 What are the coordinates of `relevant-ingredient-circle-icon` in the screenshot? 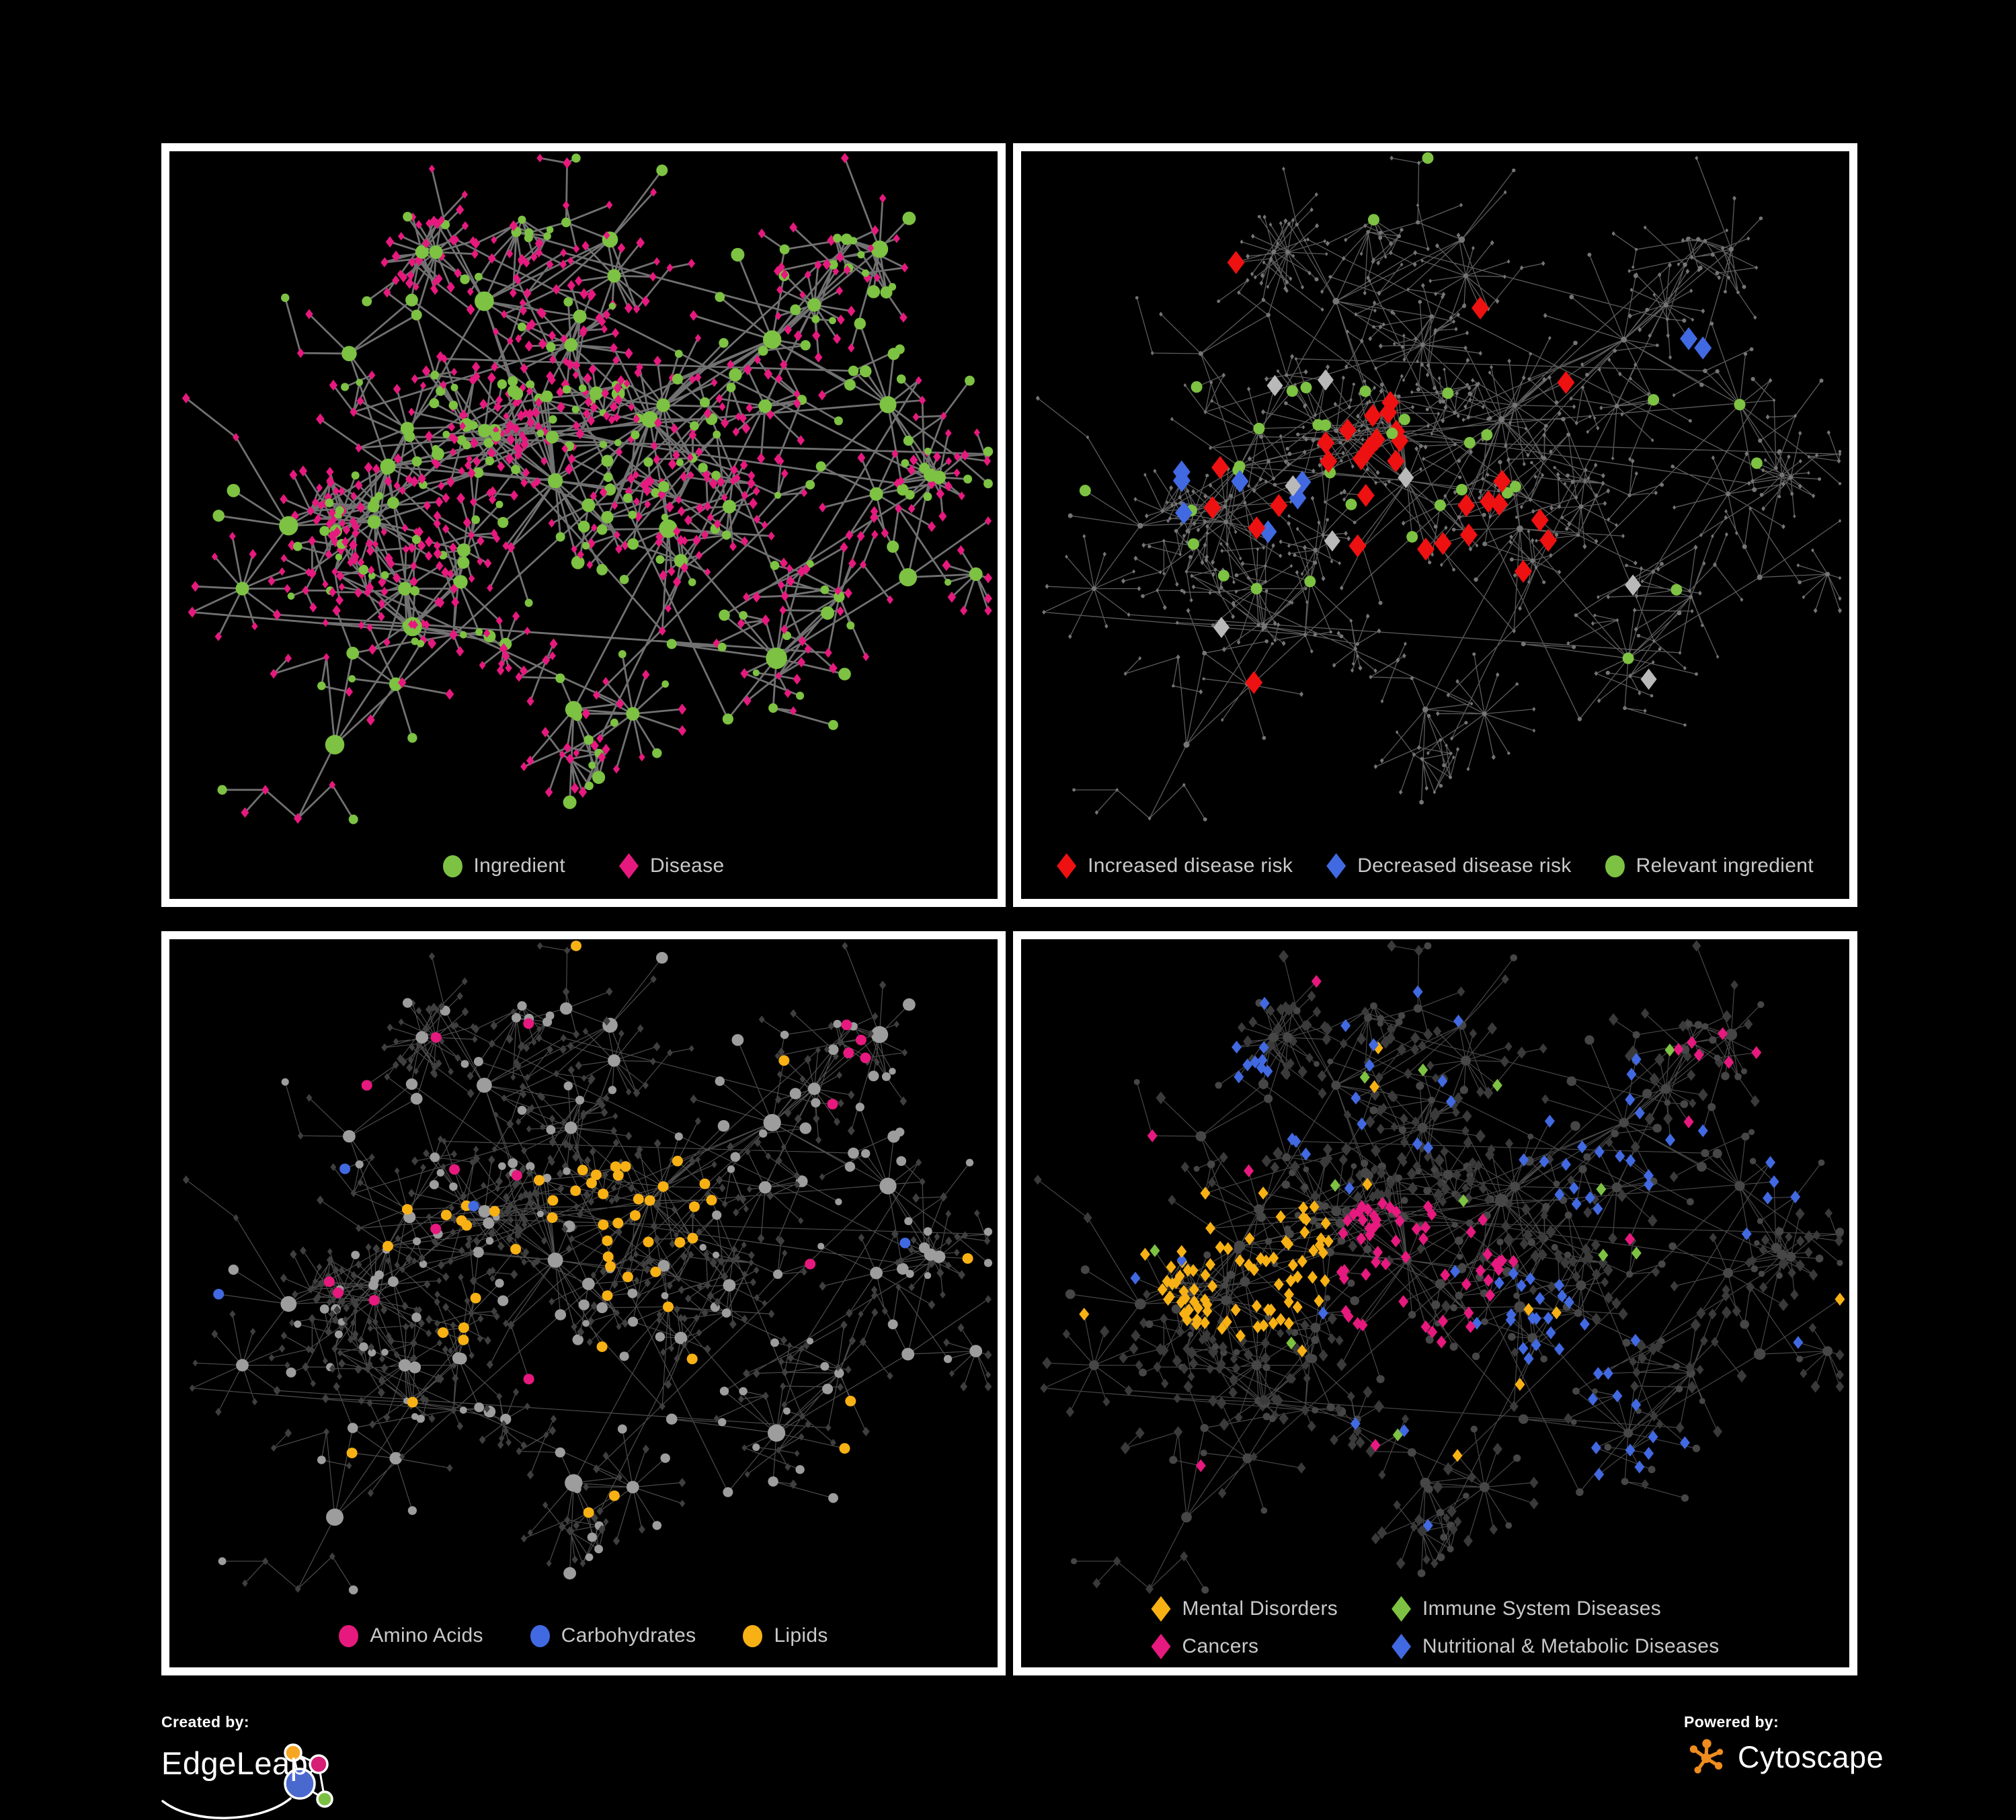 It's located at (1615, 866).